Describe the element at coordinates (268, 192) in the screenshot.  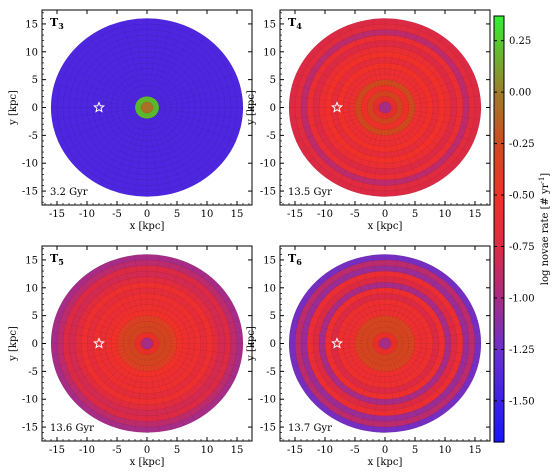
I see `y-tick-label: -15` at that location.